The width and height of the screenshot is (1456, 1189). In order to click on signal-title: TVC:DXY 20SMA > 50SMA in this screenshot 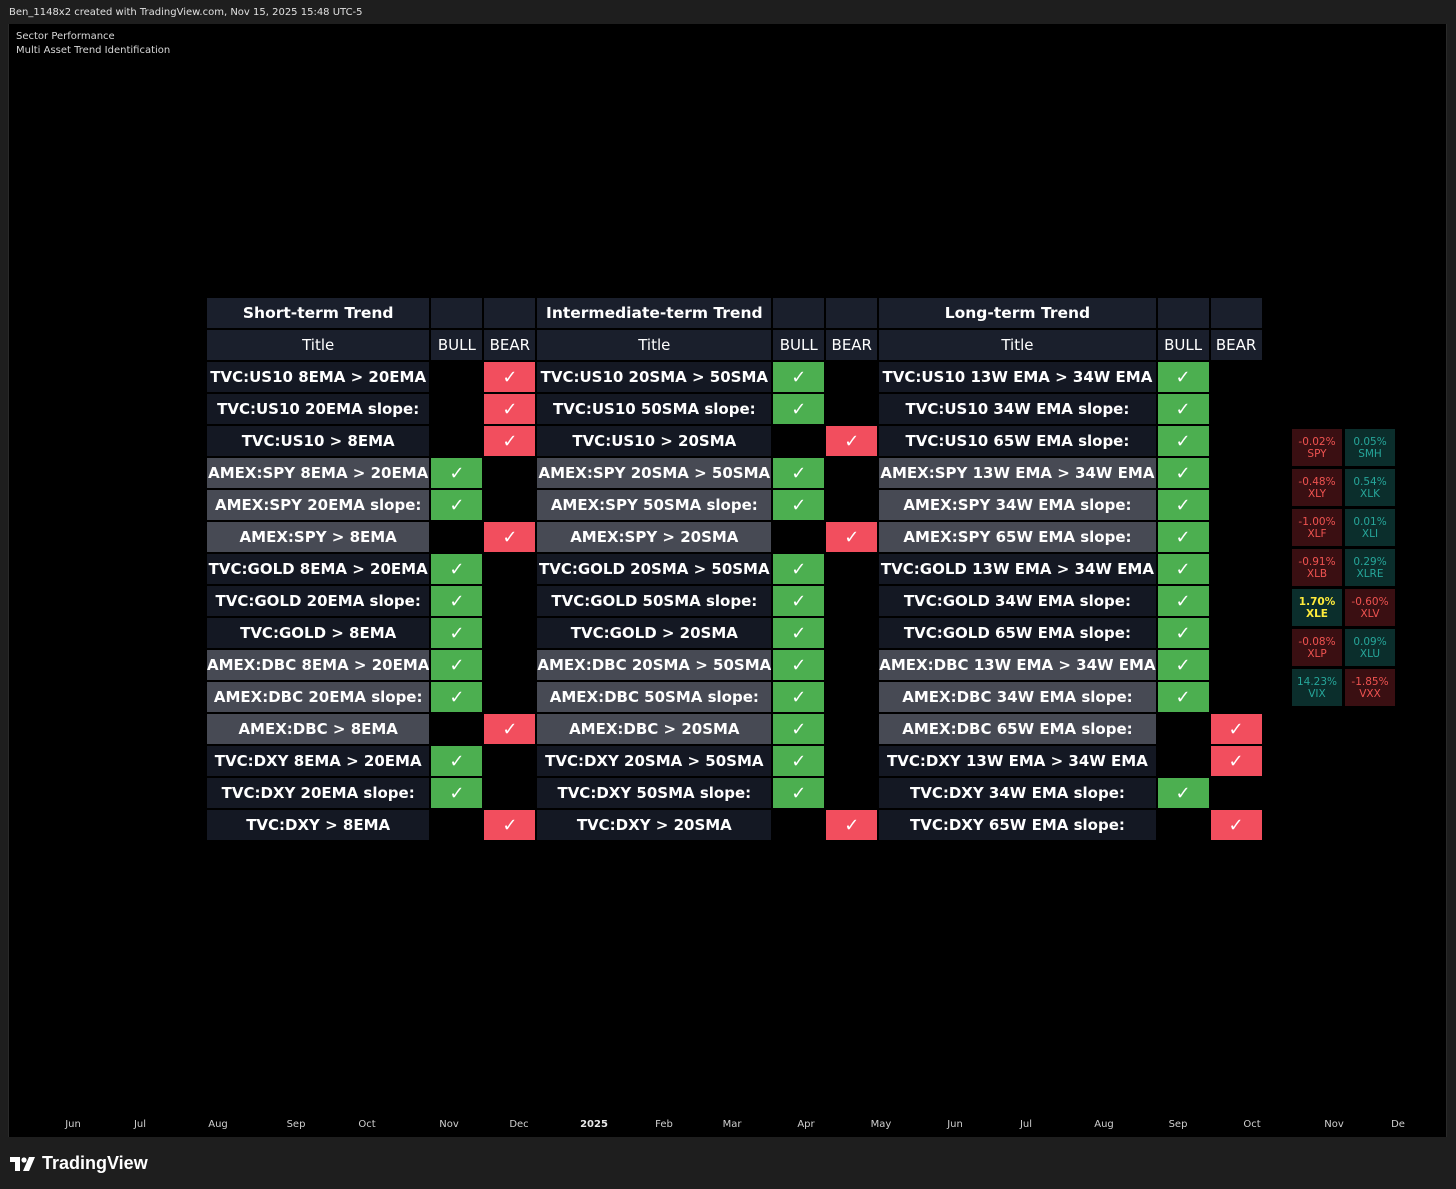, I will do `click(655, 761)`.